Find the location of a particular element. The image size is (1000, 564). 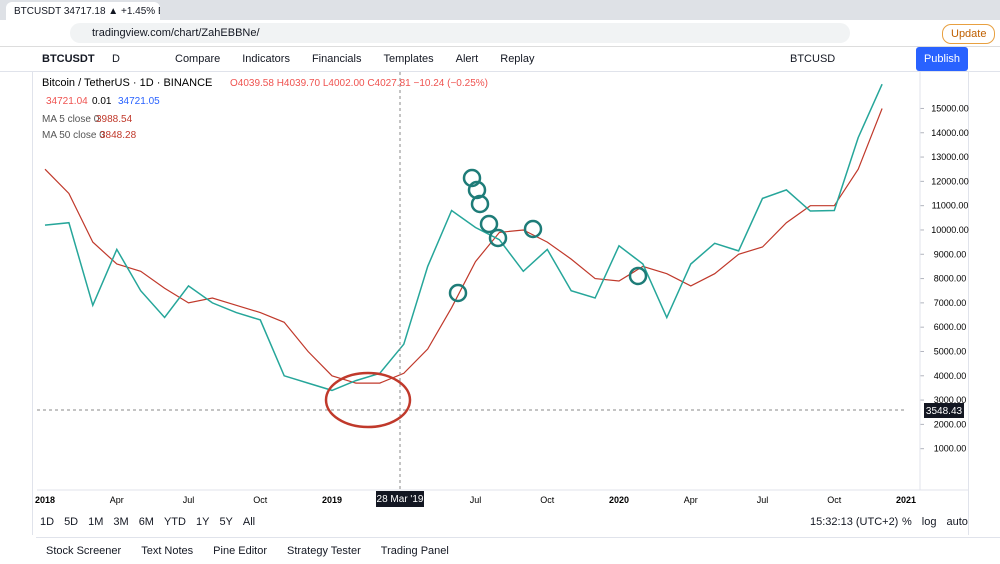

y-tick-label: 14000.00 is located at coordinates (950, 133).